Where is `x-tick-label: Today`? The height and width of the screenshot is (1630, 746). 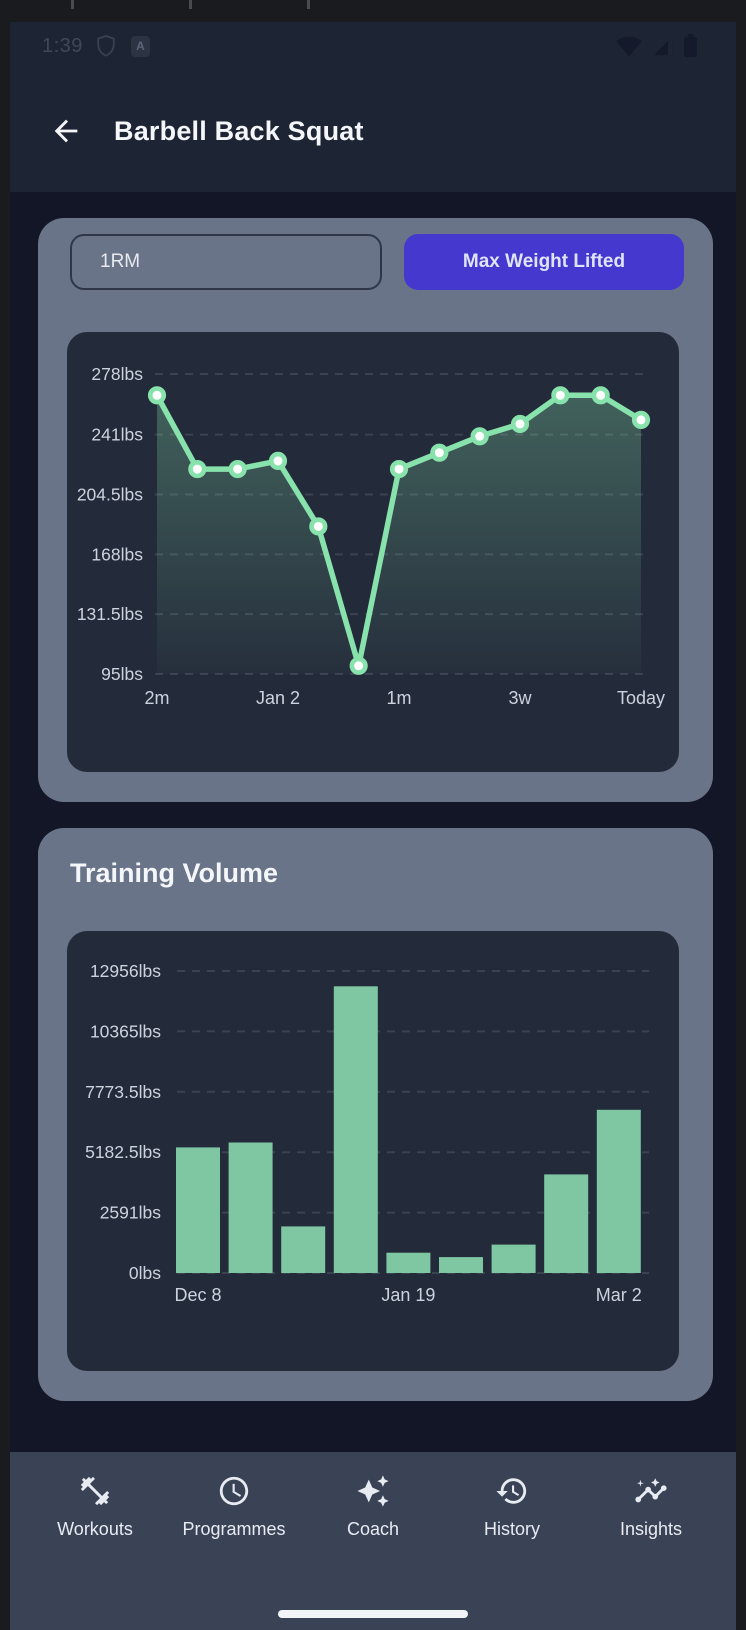
x-tick-label: Today is located at coordinates (641, 698).